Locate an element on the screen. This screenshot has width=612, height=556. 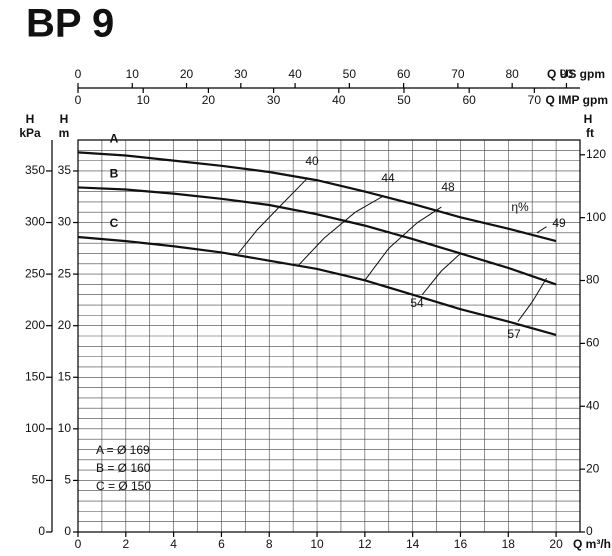
kpa-tick-label: 0 is located at coordinates (41, 531).